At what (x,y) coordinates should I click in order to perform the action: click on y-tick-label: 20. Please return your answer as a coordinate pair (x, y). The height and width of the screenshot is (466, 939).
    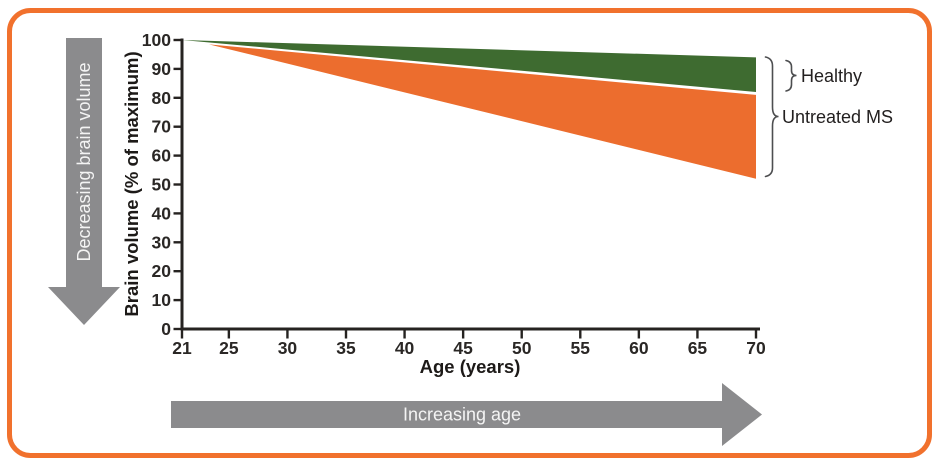
    Looking at the image, I should click on (162, 271).